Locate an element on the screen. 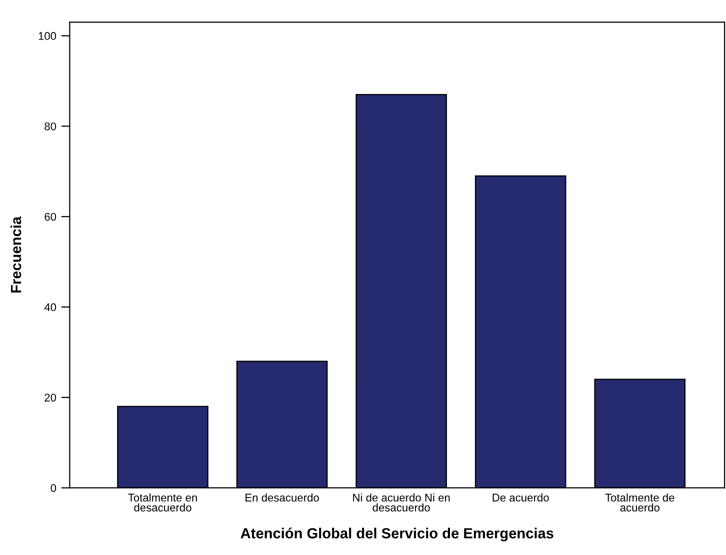  x-tick-label: En desacuerdo is located at coordinates (282, 497).